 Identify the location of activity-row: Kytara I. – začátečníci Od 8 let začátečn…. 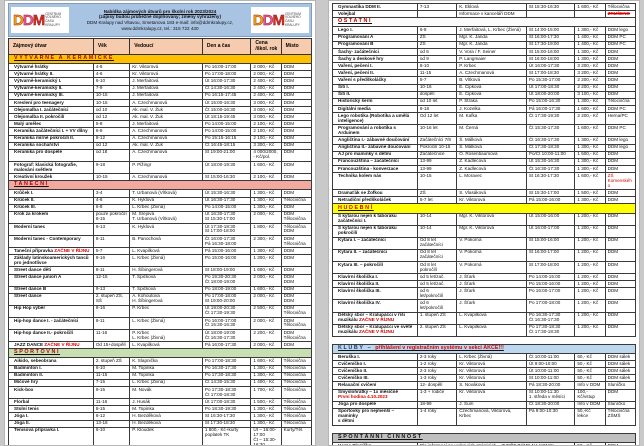
(484, 243).